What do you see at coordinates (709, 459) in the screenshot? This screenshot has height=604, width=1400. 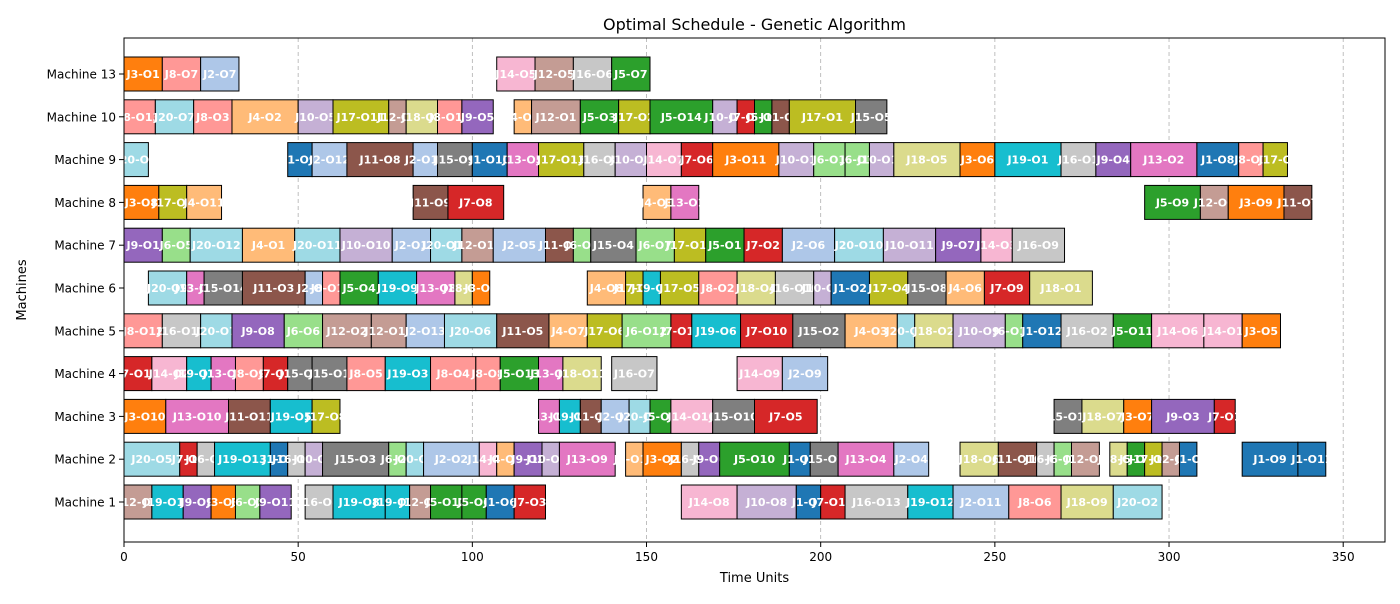 I see `task-bar-j9-o6-198: J9-O6` at bounding box center [709, 459].